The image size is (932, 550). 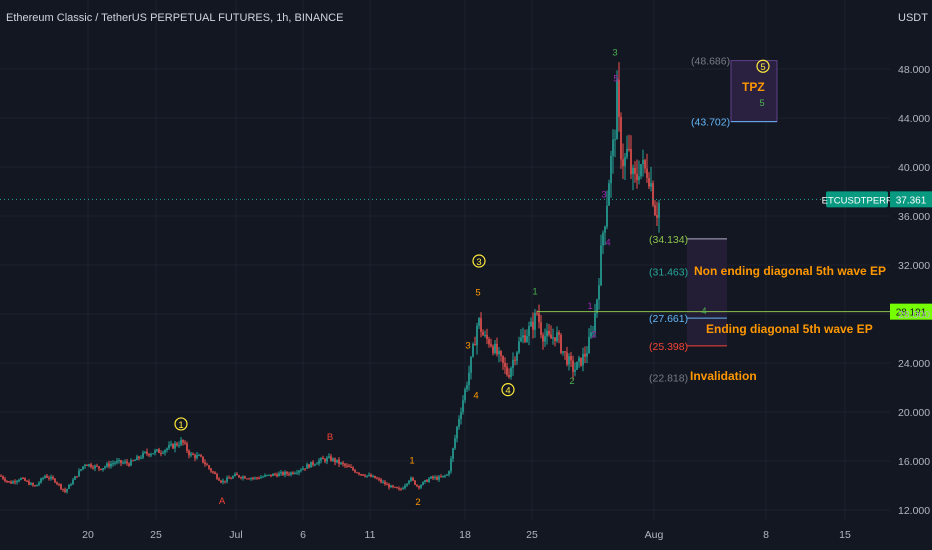 What do you see at coordinates (370, 535) in the screenshot?
I see `x-tick-label: 11` at bounding box center [370, 535].